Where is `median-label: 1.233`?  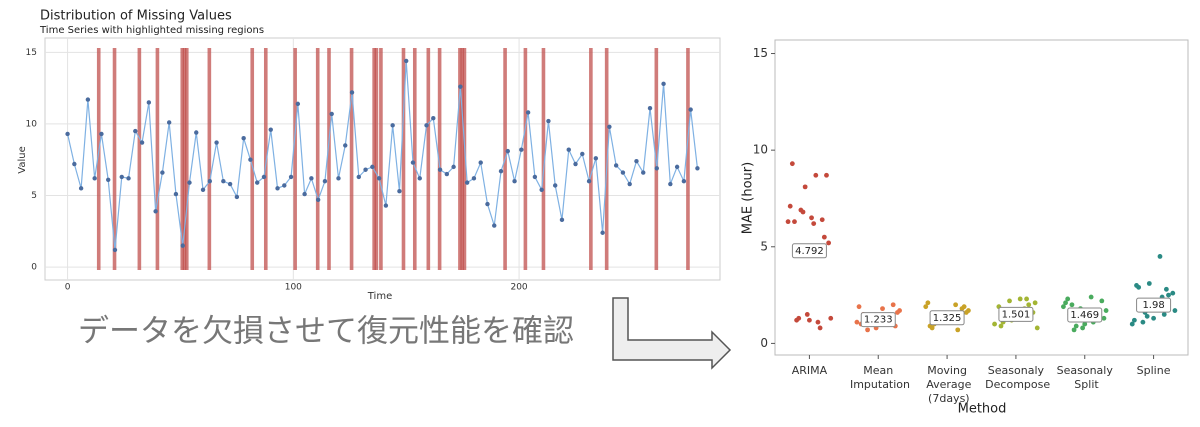 median-label: 1.233 is located at coordinates (878, 320).